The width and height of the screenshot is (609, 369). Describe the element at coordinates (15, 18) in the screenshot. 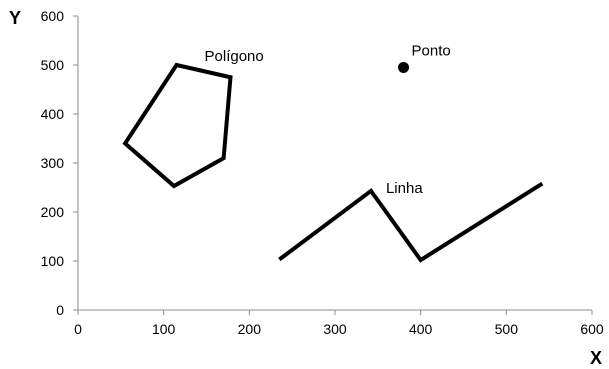

I see `y-axis-title: Y` at that location.